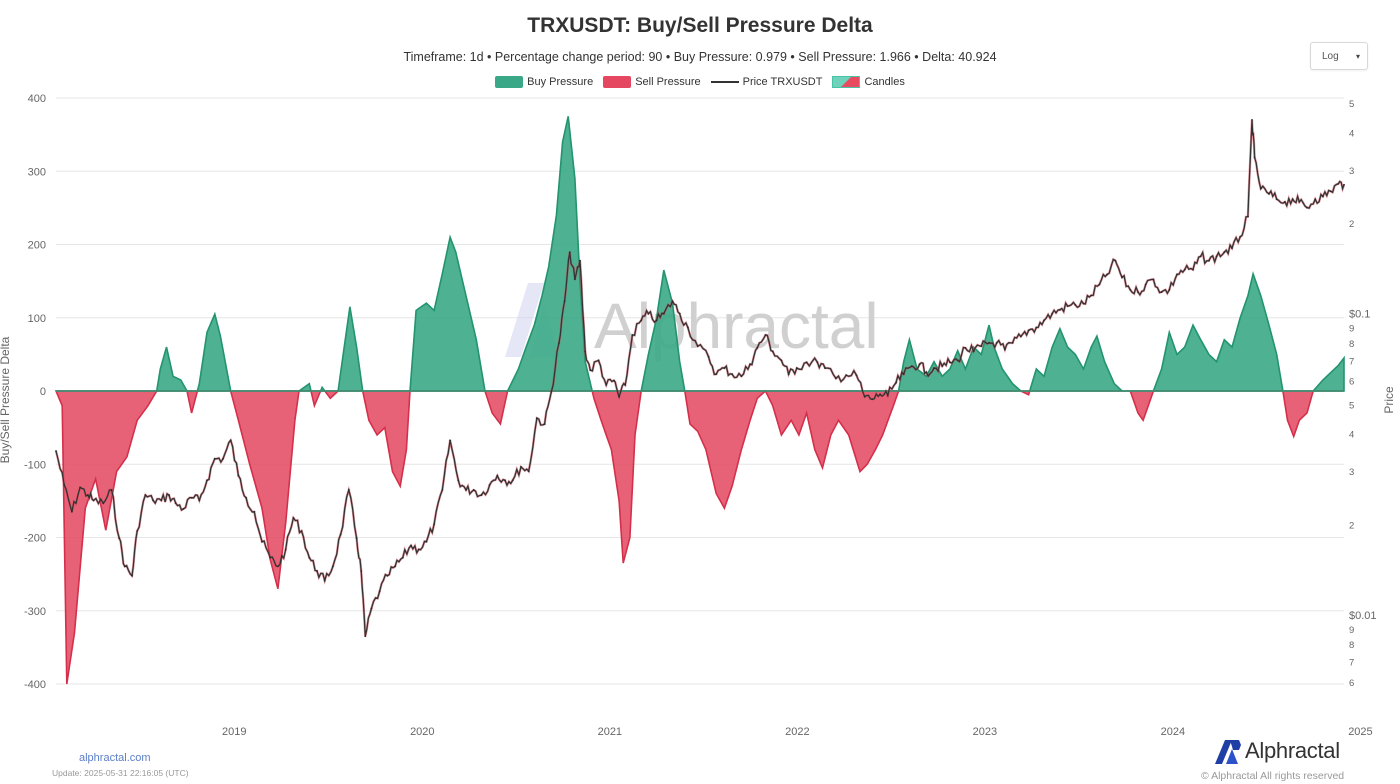 The image size is (1400, 784). What do you see at coordinates (985, 732) in the screenshot?
I see `x-tick-label: 2023` at bounding box center [985, 732].